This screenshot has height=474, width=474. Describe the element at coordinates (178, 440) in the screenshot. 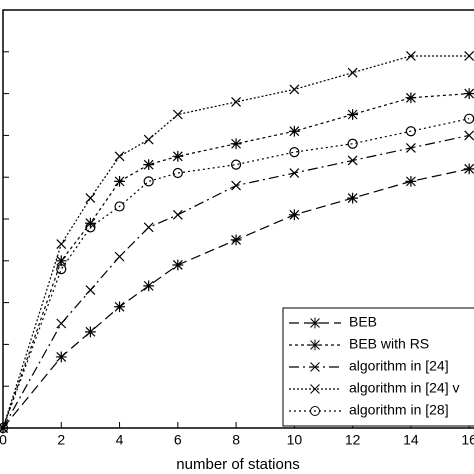

I see `x-tick-label: 6` at that location.